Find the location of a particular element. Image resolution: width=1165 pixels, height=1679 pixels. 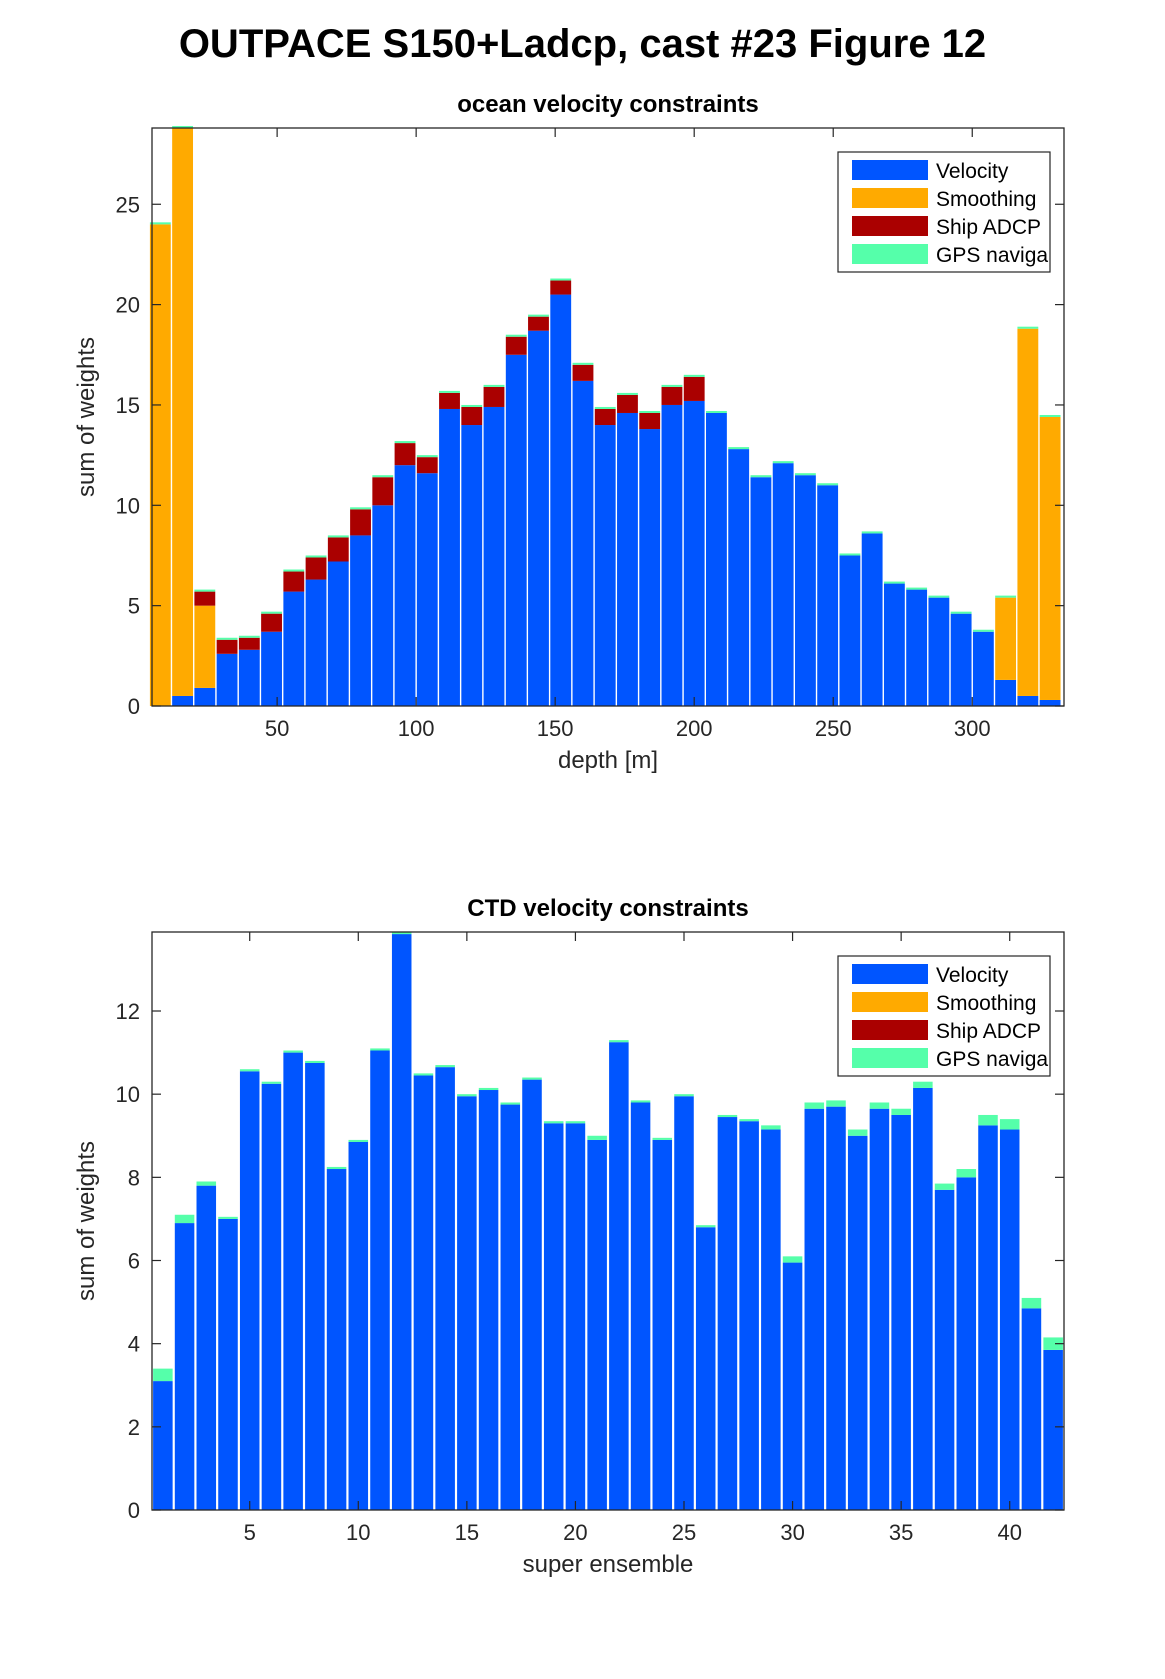

legend-swatch-gps is located at coordinates (890, 1058).